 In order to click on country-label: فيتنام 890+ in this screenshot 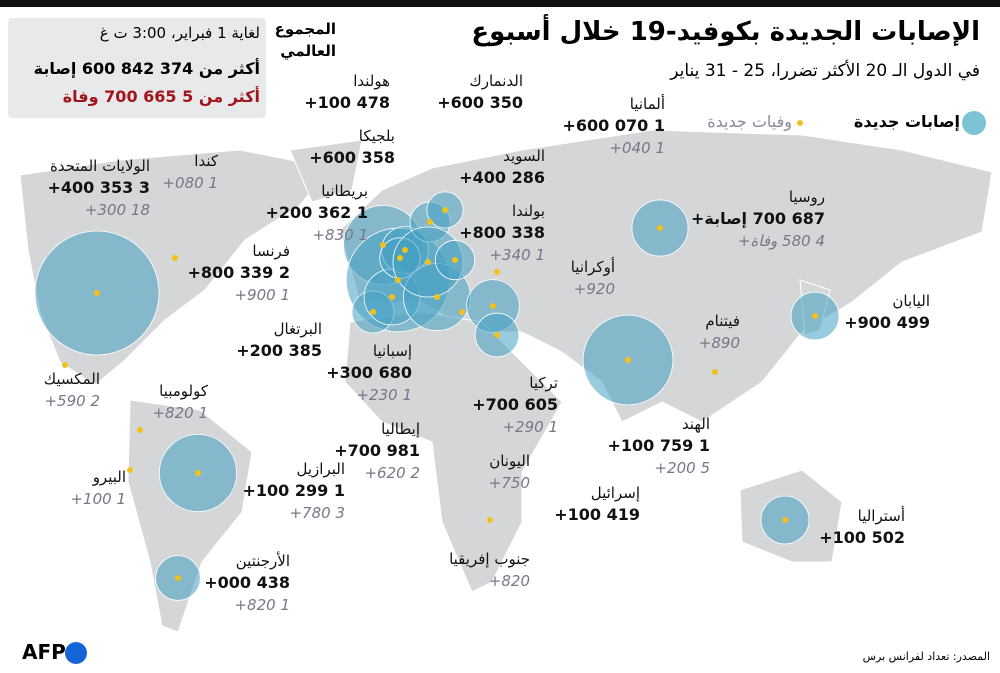, I will do `click(719, 332)`.